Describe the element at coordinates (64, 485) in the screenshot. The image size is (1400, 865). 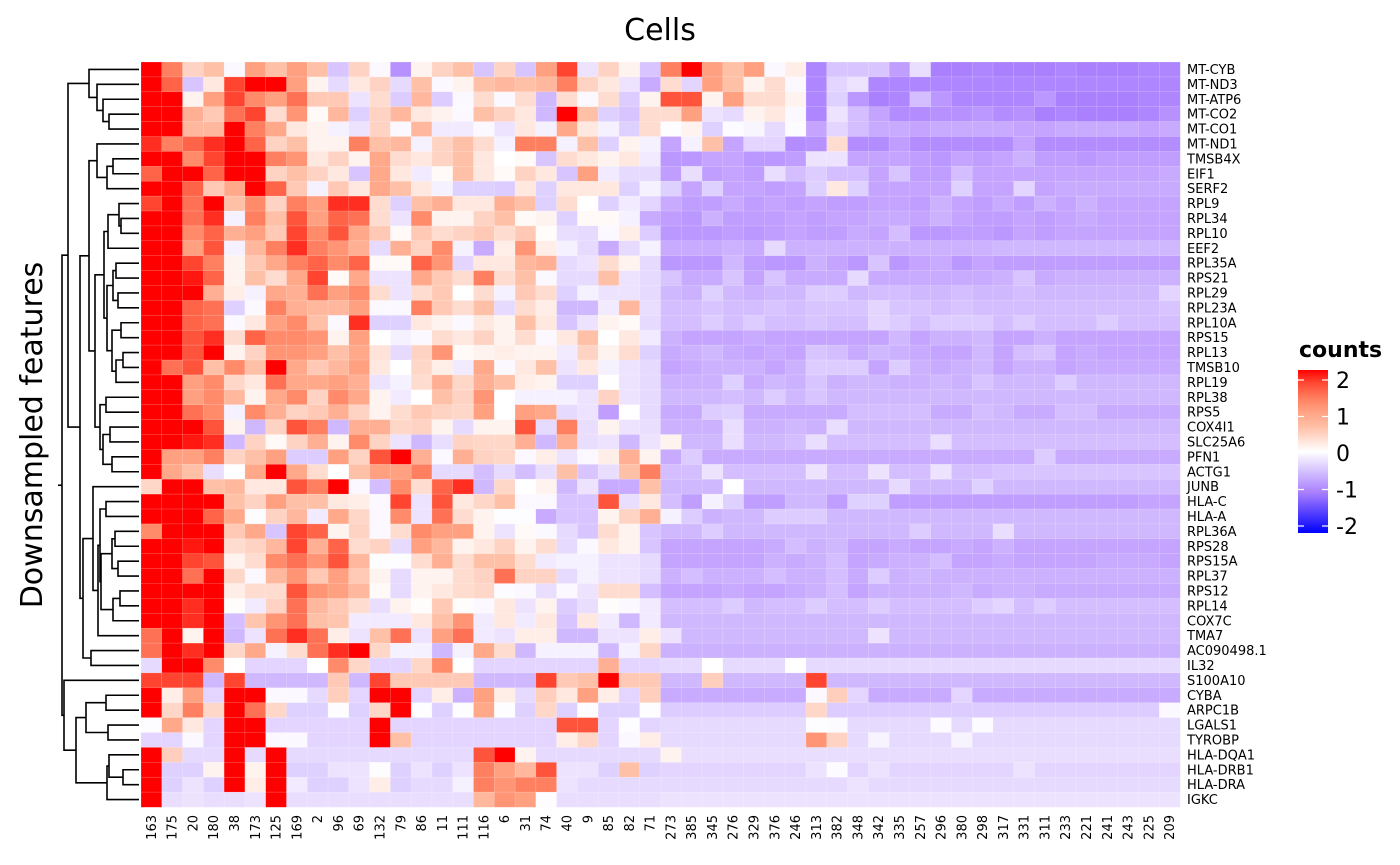
I see `dendrogram-branch` at that location.